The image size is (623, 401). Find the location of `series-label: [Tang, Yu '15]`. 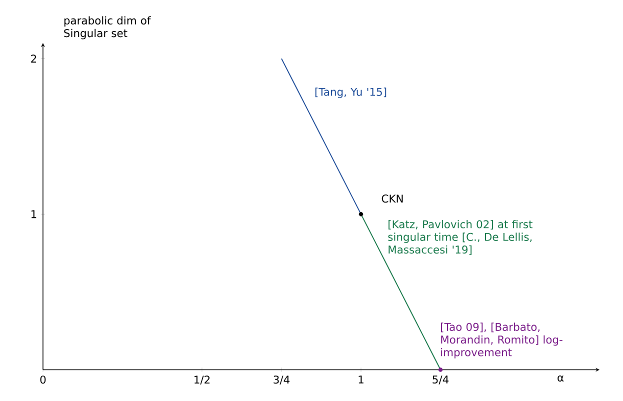

series-label: [Tang, Yu '15] is located at coordinates (350, 93).